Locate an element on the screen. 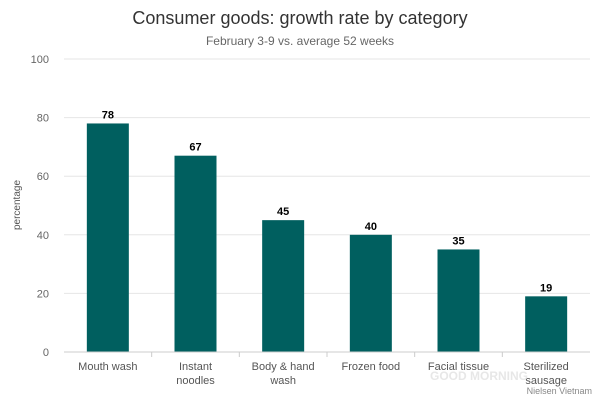  data-label: 40 is located at coordinates (371, 227).